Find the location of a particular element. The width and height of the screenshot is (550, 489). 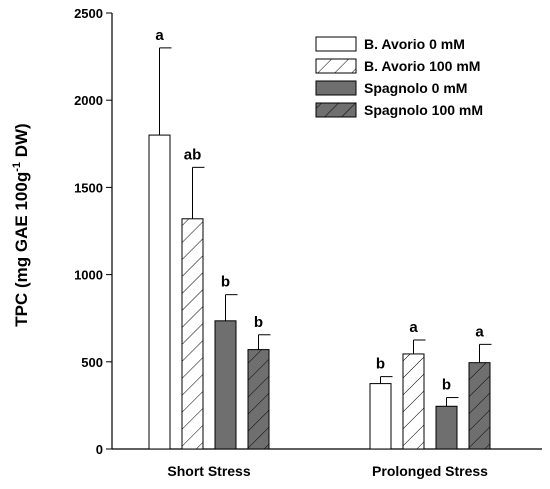

legend-label: Spagnolo 0 mM is located at coordinates (415, 88).